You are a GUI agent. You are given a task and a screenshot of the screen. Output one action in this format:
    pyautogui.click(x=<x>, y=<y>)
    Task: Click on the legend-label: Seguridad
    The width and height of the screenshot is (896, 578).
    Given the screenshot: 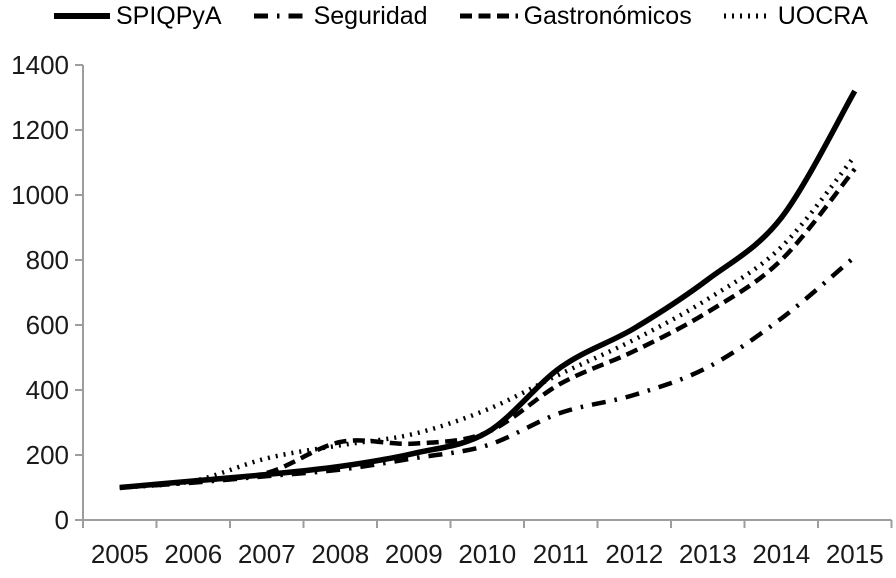 What is the action you would take?
    pyautogui.click(x=370, y=16)
    